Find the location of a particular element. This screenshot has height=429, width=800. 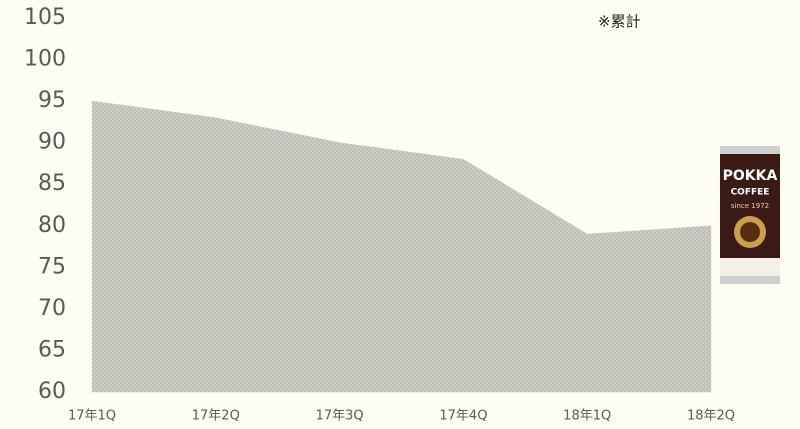

y-tick-label: 60 is located at coordinates (52, 391).